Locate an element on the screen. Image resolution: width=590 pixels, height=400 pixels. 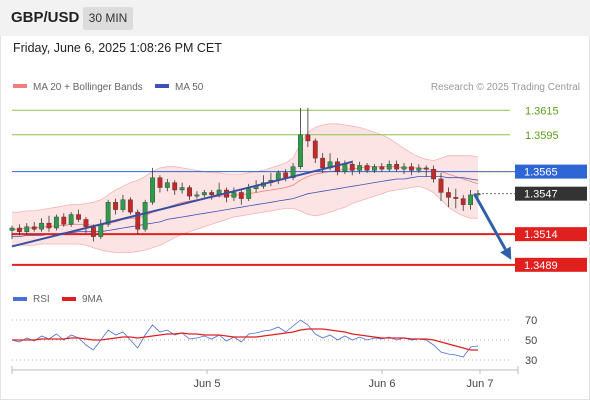
x-tick-label: Jun 7 is located at coordinates (480, 384).